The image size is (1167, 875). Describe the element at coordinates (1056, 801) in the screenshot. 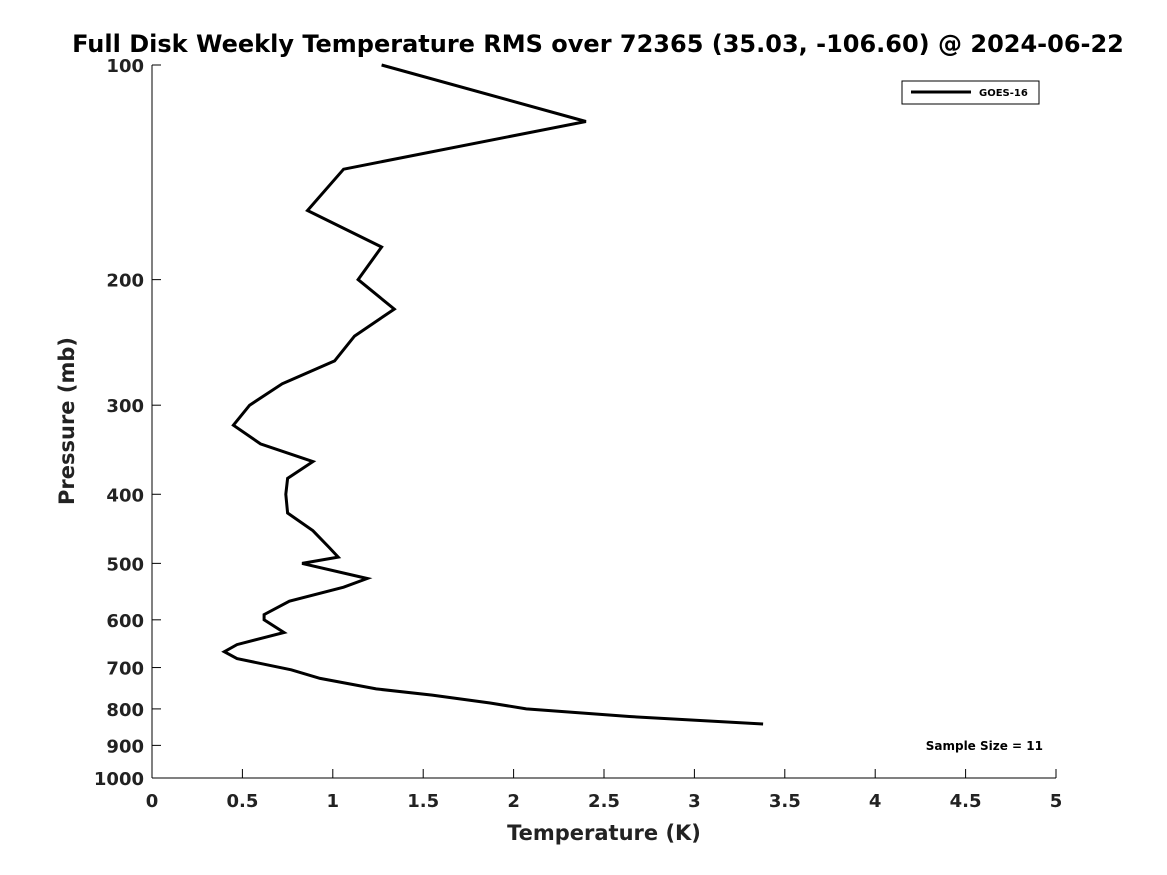

I see `x-tick-label: 5` at that location.